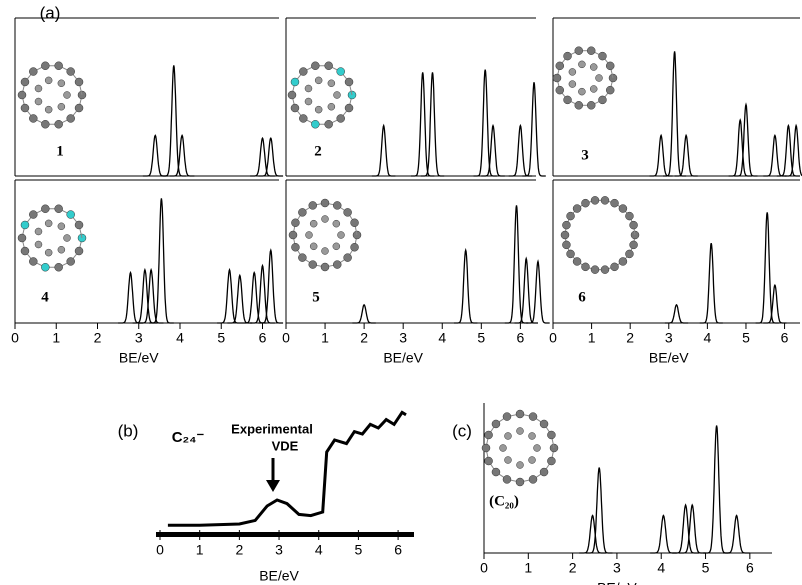  I want to click on structure-label: 6, so click(582, 297).